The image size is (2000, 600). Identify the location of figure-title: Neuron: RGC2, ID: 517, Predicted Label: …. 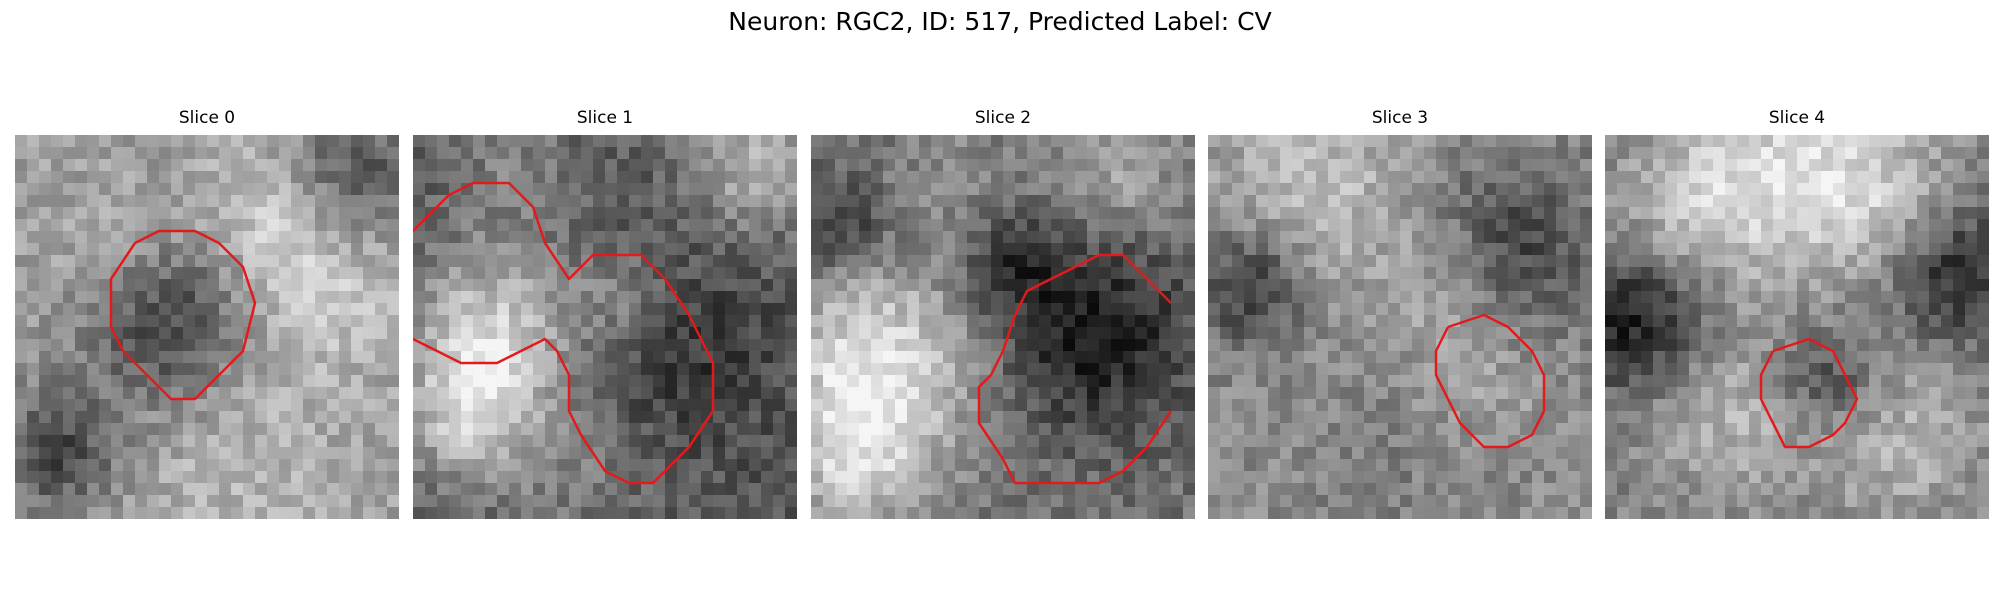
(1000, 21).